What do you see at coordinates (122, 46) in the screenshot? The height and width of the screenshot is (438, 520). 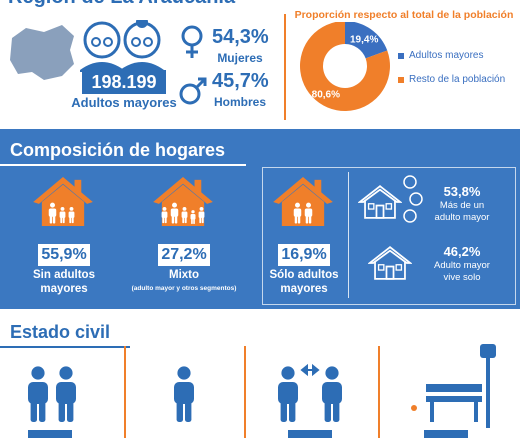 I see `elderly-icons` at bounding box center [122, 46].